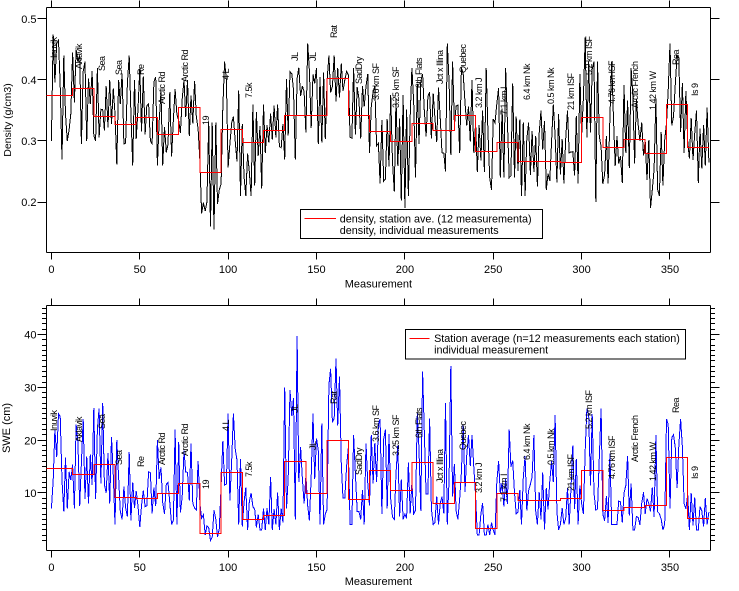 The image size is (739, 591). What do you see at coordinates (28, 142) in the screenshot?
I see `svg-text: 0.3` at bounding box center [28, 142].